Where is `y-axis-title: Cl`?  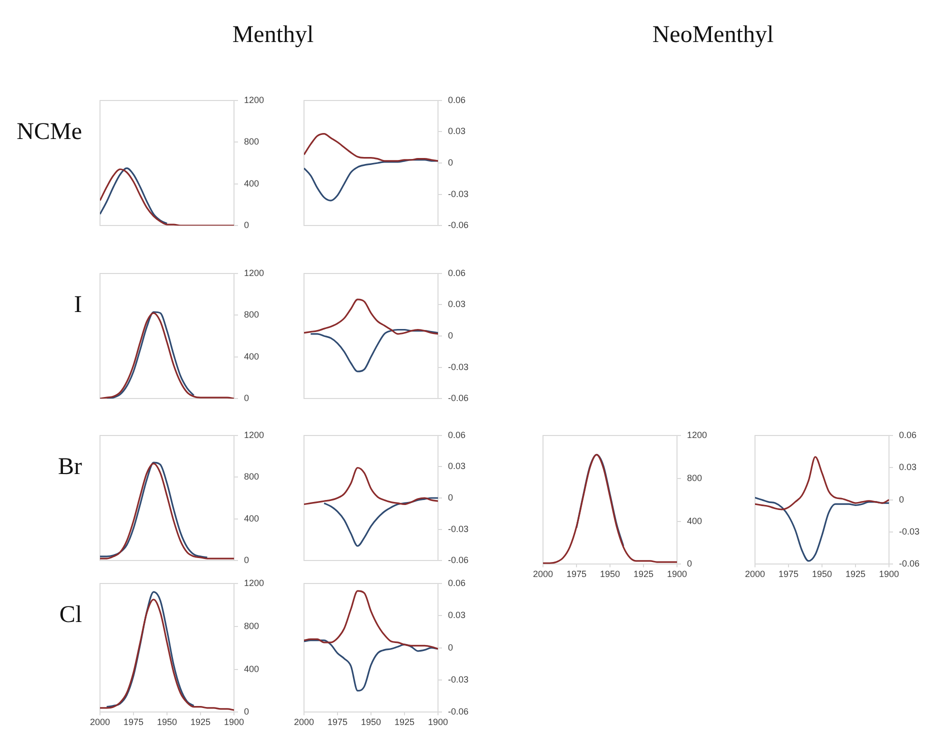 y-axis-title: Cl is located at coordinates (70, 615).